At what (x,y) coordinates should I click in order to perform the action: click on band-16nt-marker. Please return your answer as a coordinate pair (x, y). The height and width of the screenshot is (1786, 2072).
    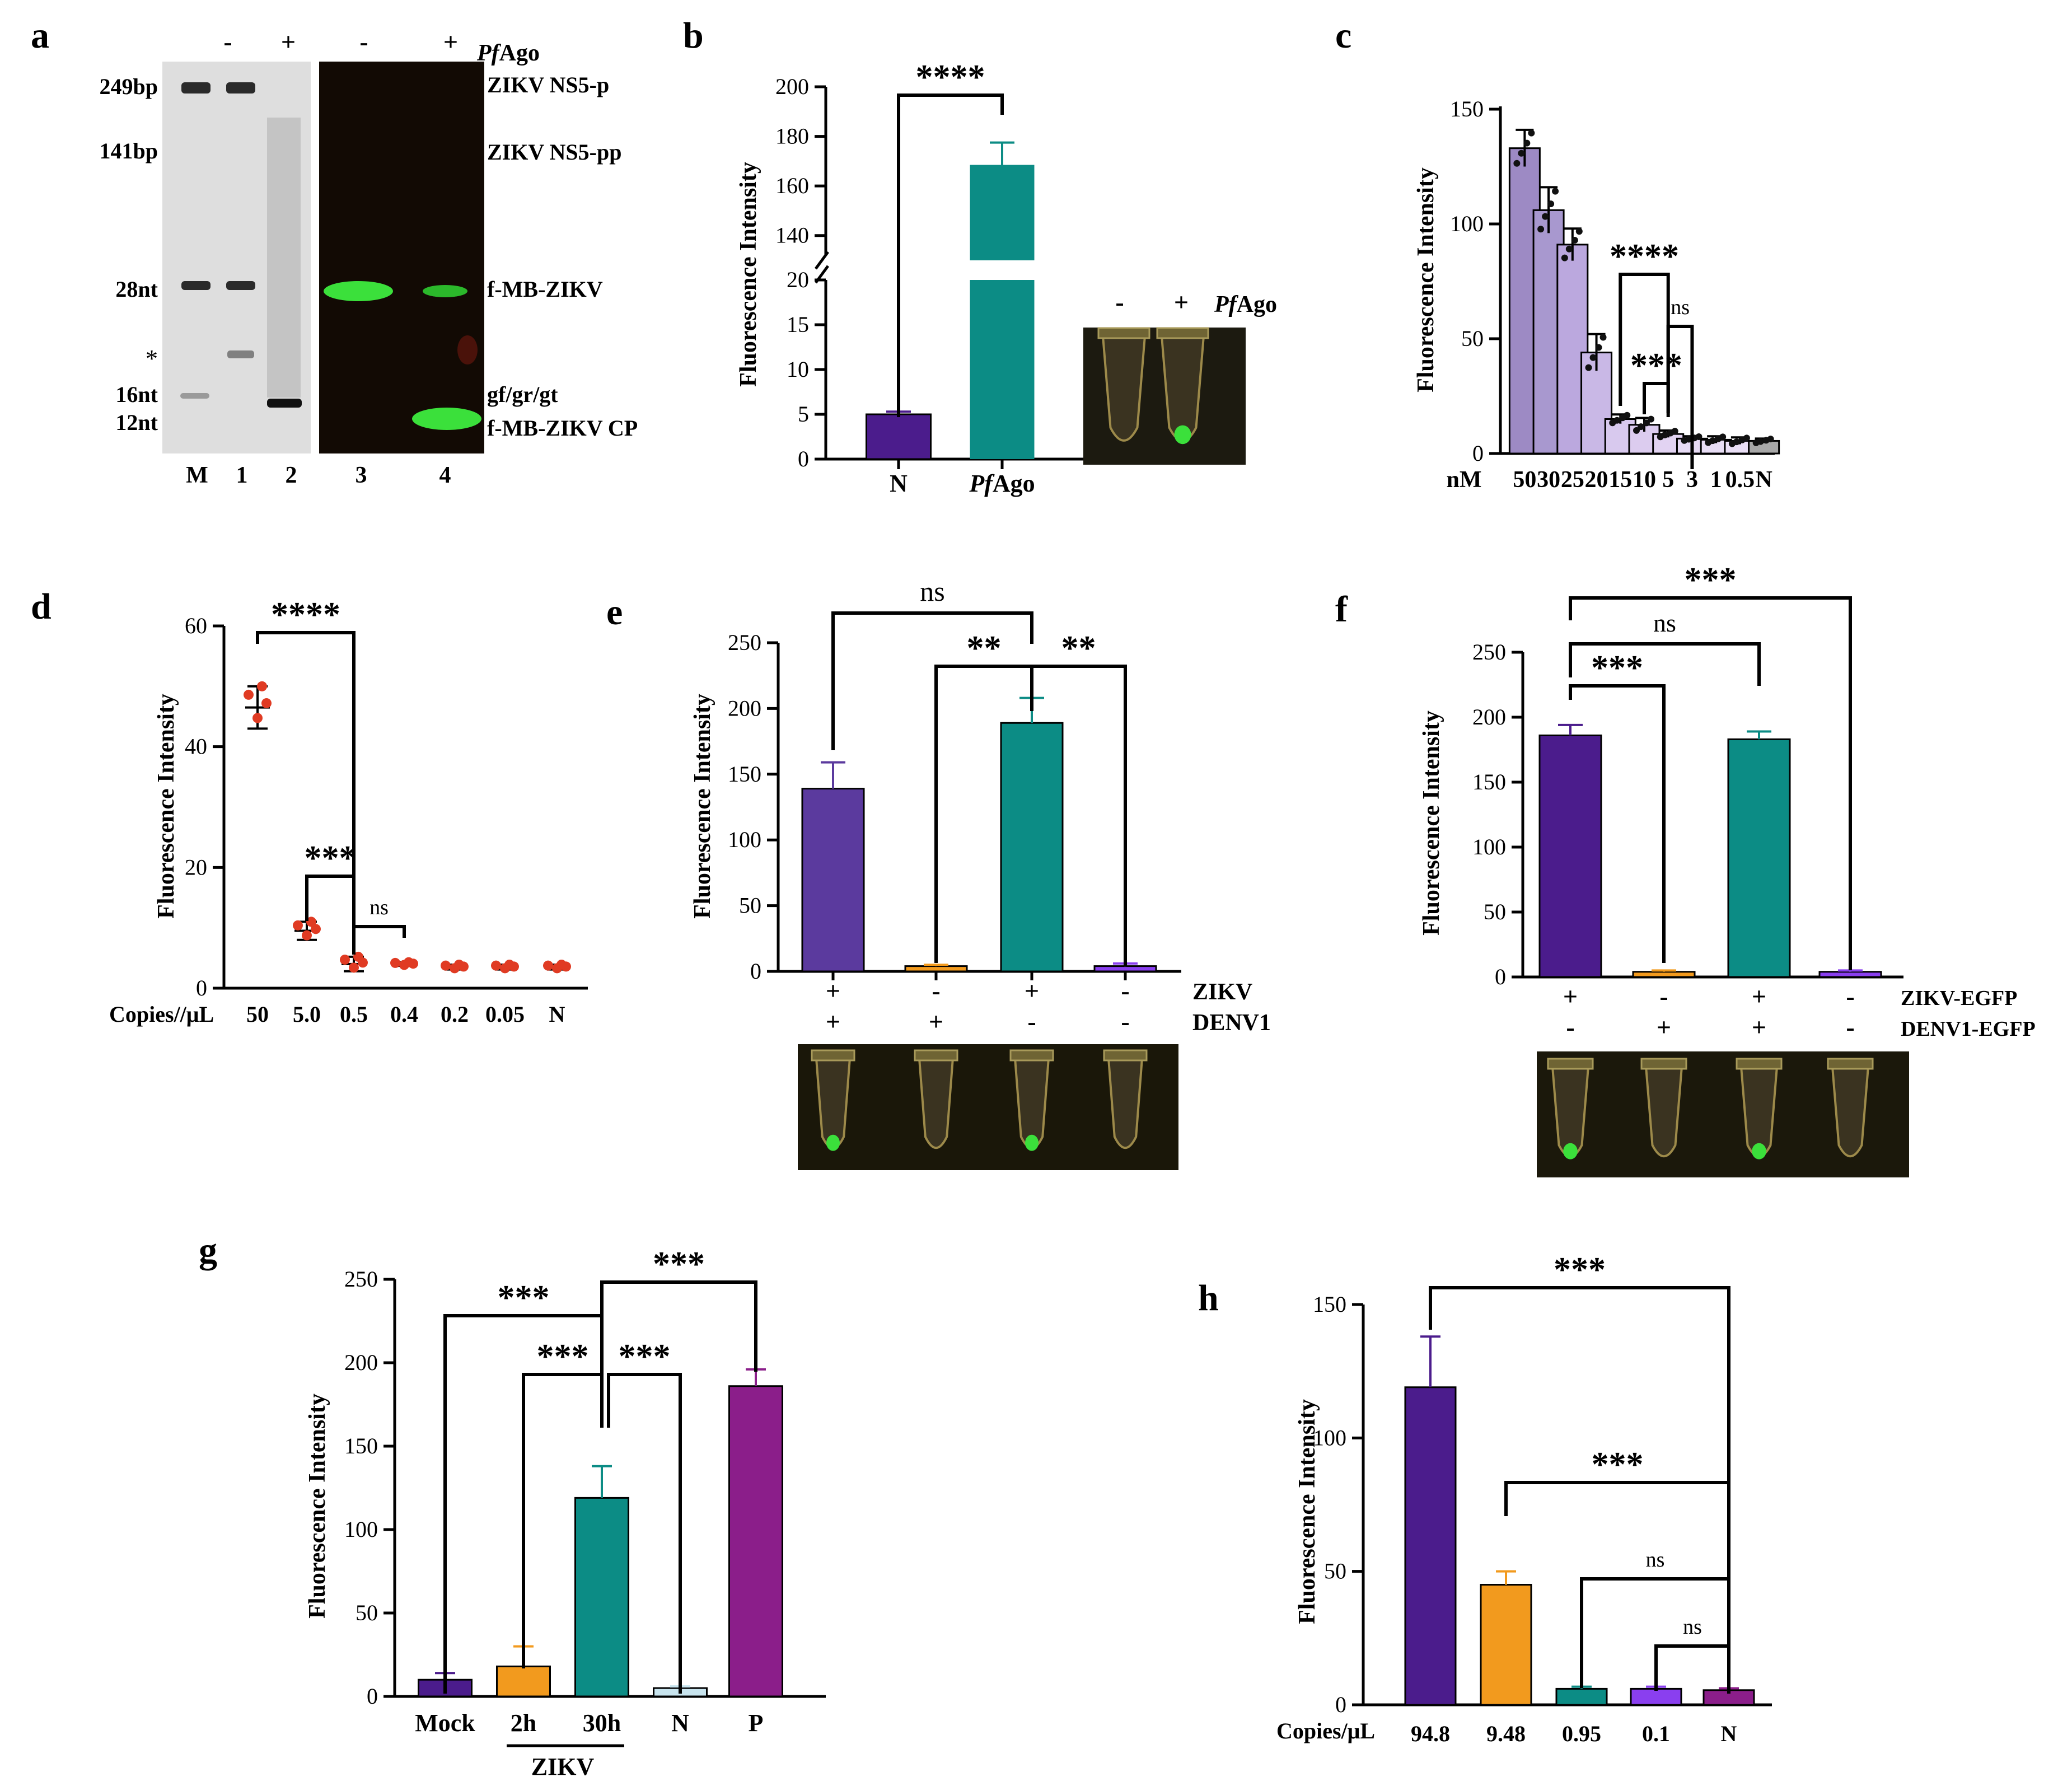
    Looking at the image, I should click on (194, 396).